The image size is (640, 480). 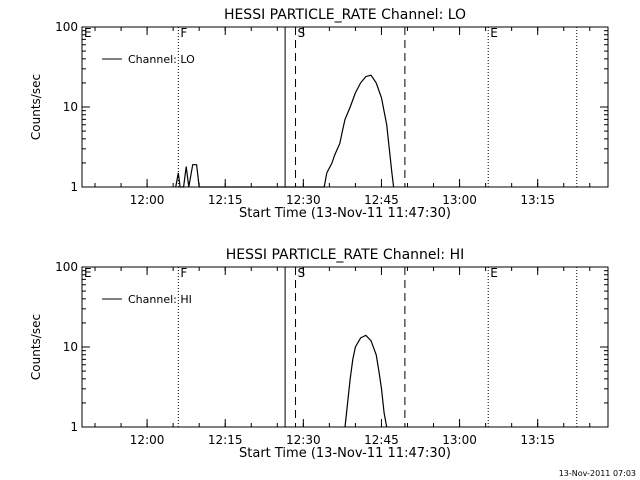 I want to click on chart-title: HESSI PARTICLE_RATE Channel: LO, so click(x=345, y=15).